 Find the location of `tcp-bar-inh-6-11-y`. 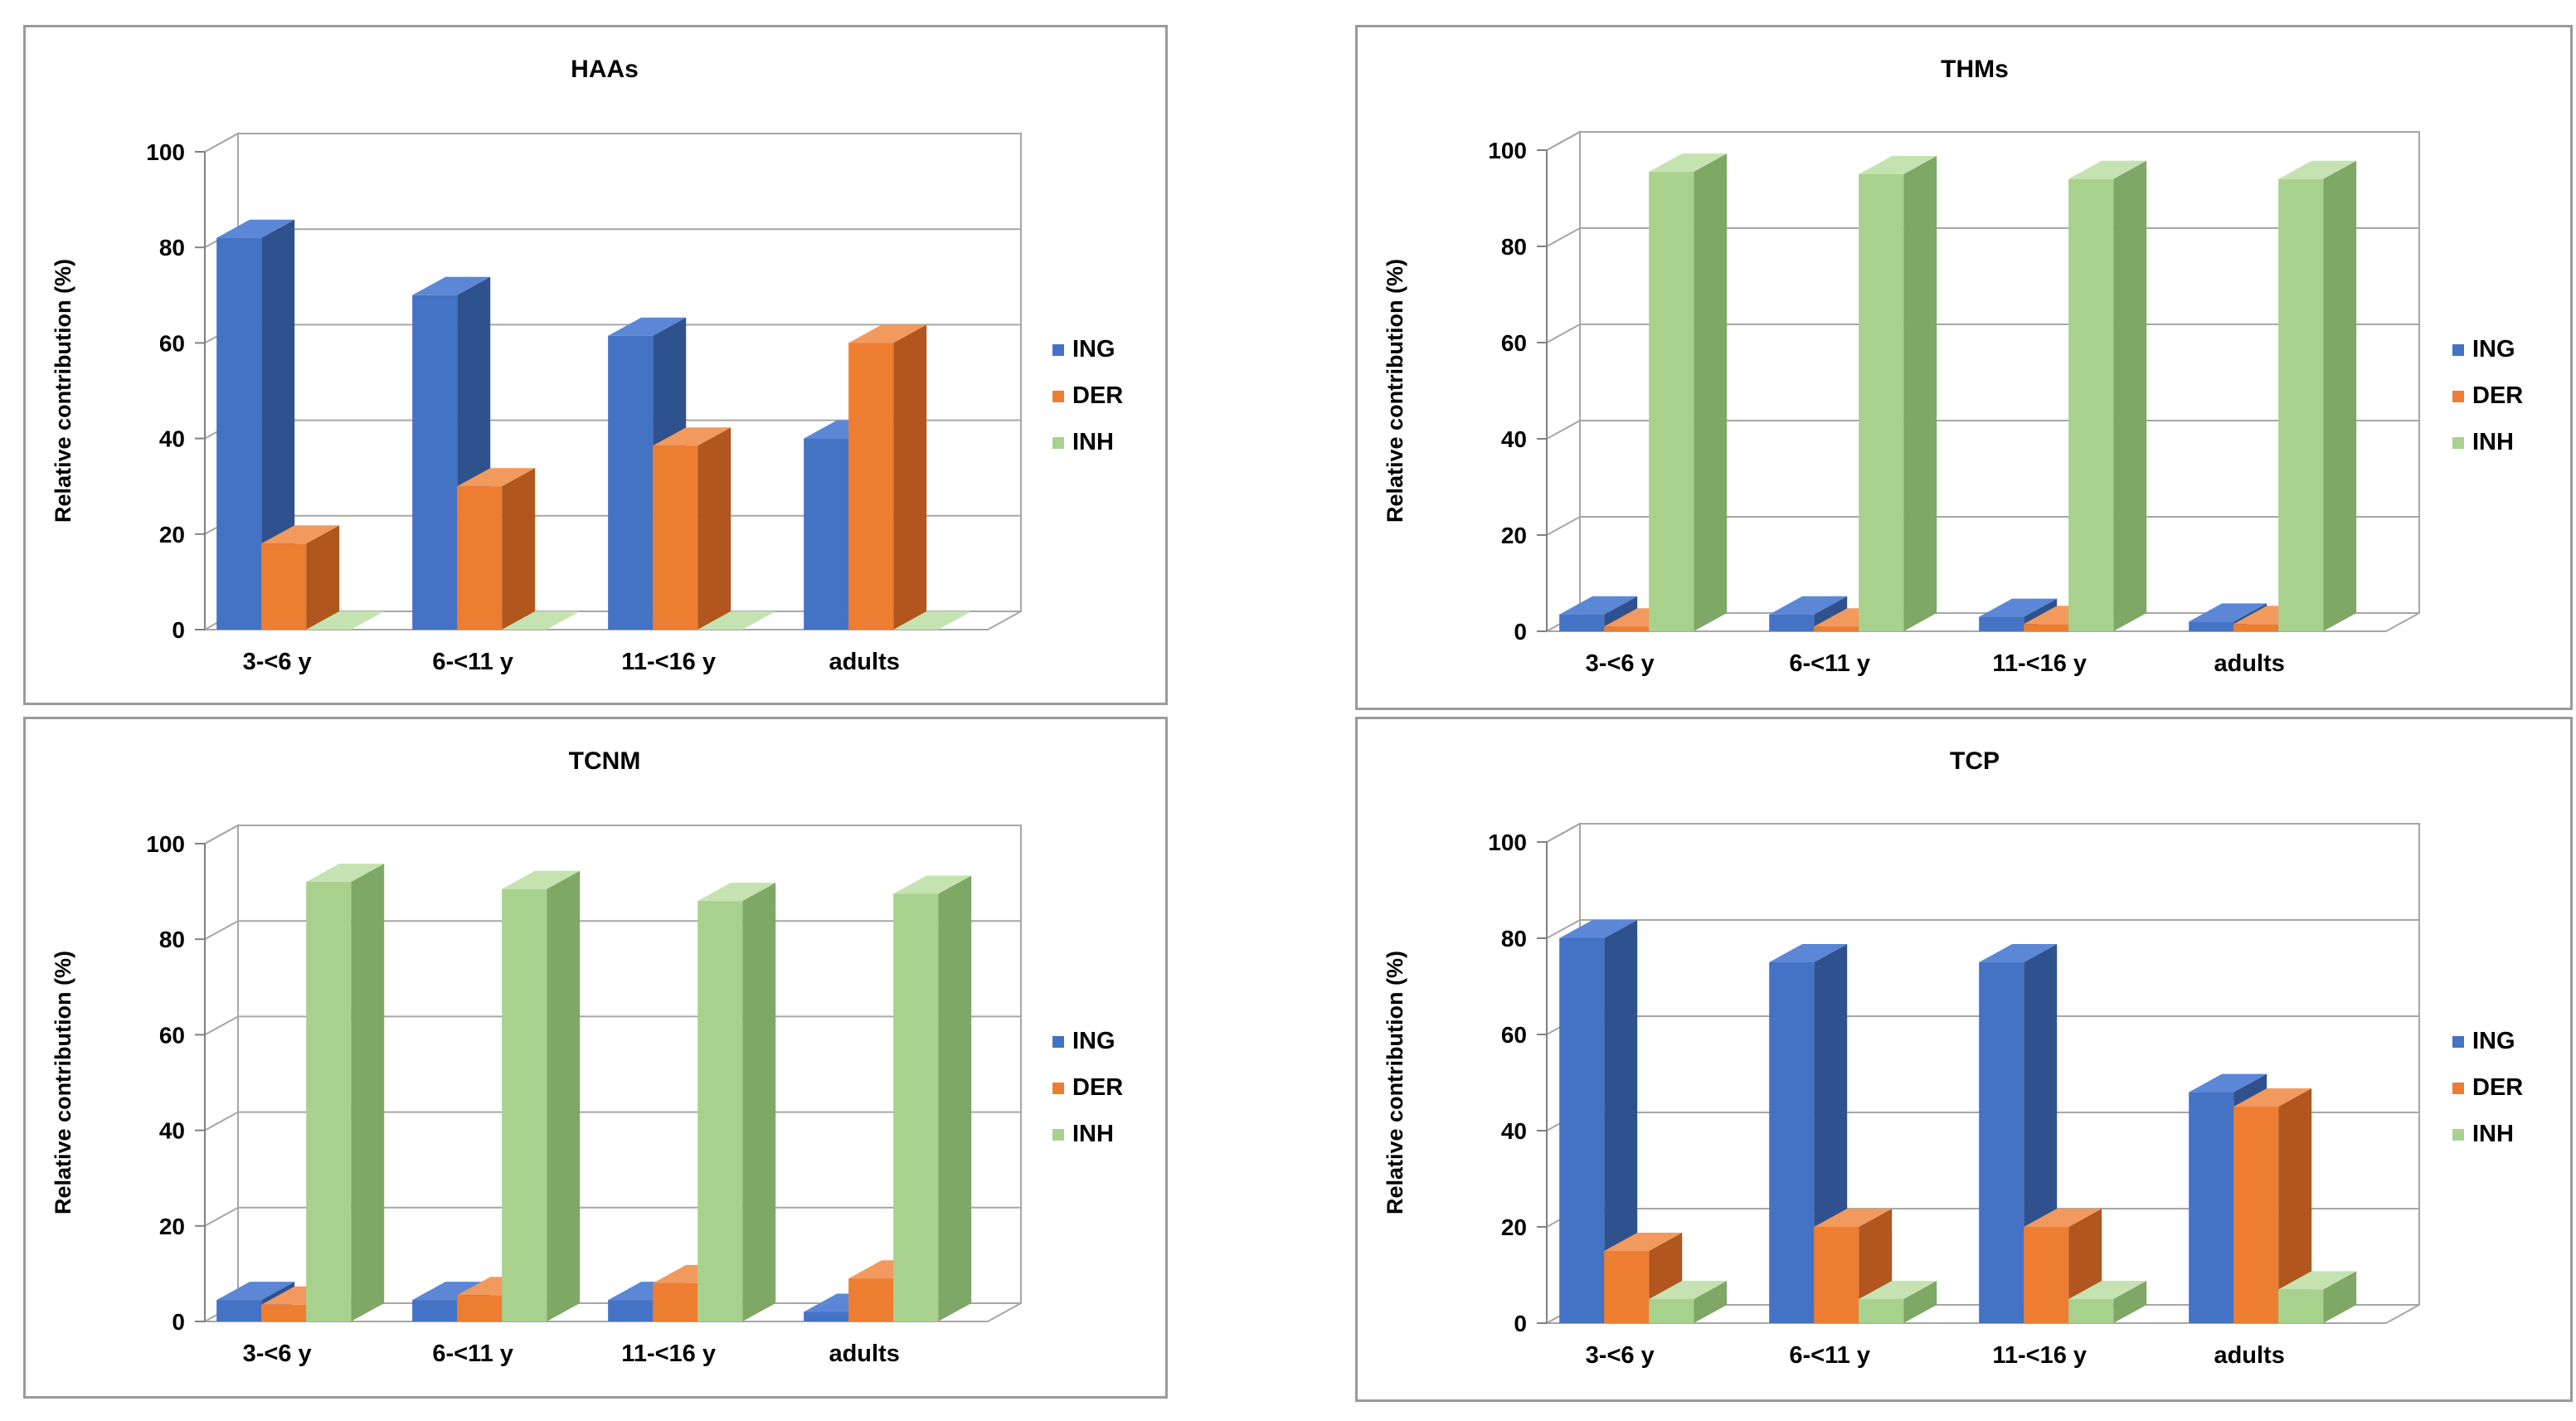

tcp-bar-inh-6-11-y is located at coordinates (1898, 1302).